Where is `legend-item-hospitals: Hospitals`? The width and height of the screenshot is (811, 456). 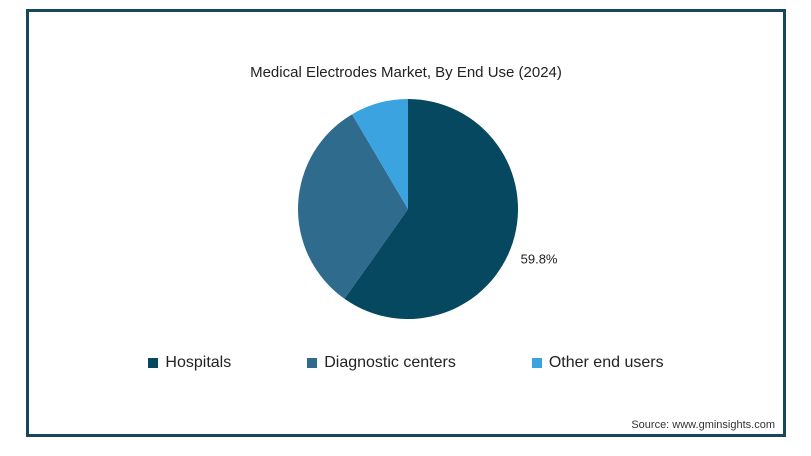 legend-item-hospitals: Hospitals is located at coordinates (189, 363).